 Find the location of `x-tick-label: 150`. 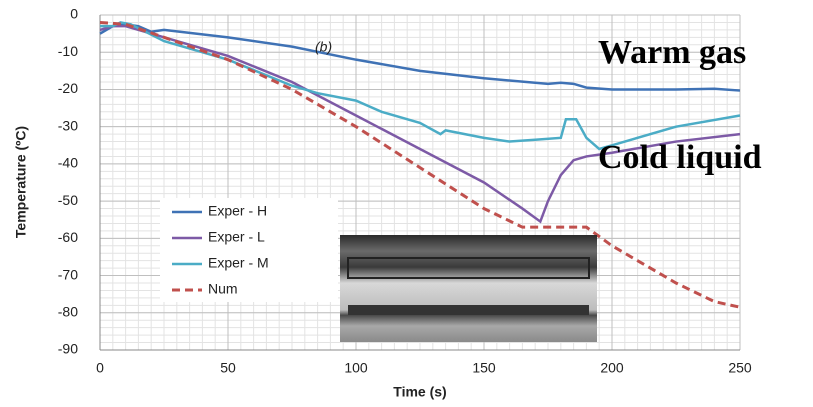

x-tick-label: 150 is located at coordinates (484, 368).